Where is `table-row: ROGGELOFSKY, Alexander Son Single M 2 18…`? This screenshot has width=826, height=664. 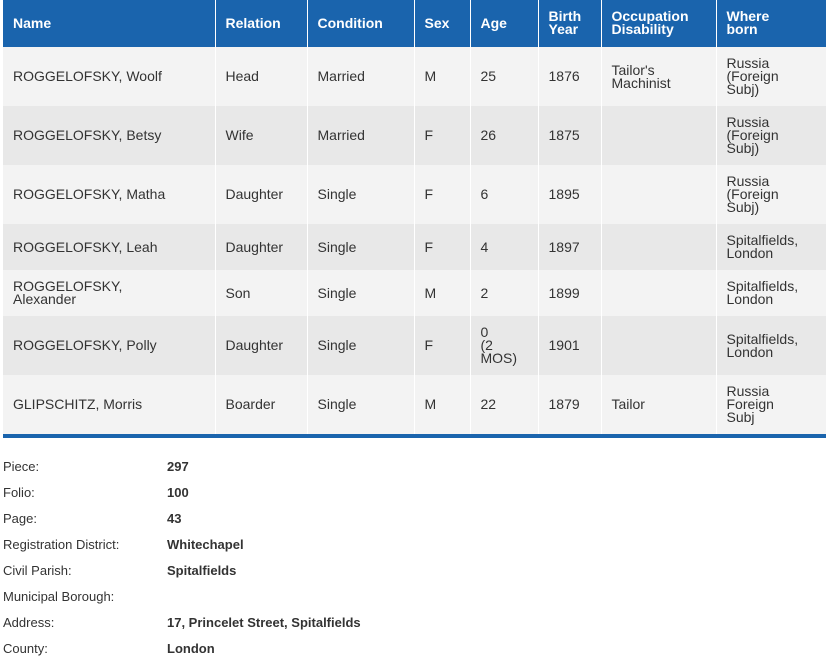
table-row: ROGGELOFSKY, Alexander Son Single M 2 18… is located at coordinates (414, 293).